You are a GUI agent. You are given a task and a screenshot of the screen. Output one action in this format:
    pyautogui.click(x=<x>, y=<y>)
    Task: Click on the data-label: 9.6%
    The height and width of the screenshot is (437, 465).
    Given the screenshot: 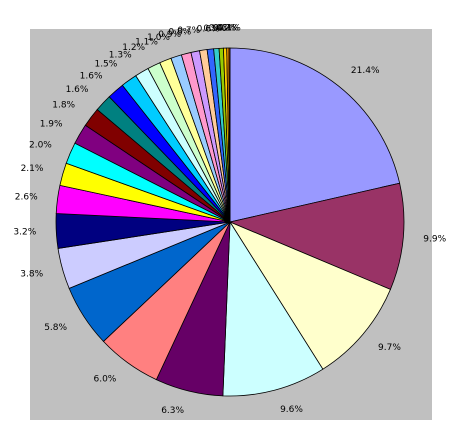 What is the action you would take?
    pyautogui.click(x=291, y=410)
    